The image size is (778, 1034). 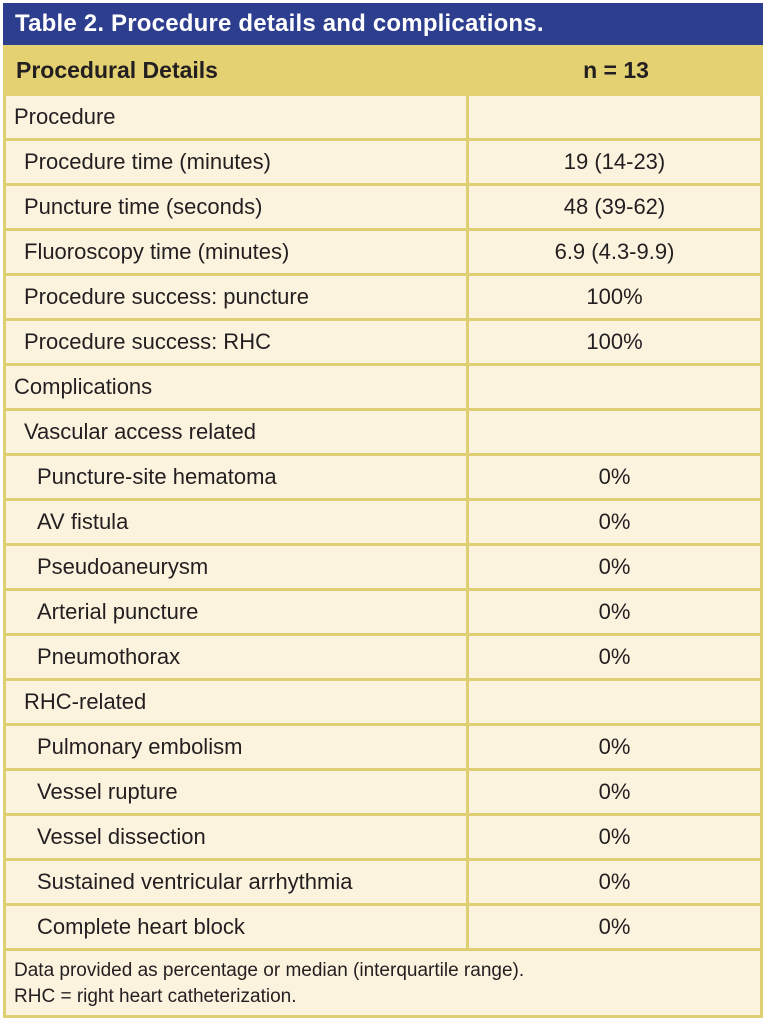 I want to click on row-label: Puncture-site hematoma, so click(x=237, y=477).